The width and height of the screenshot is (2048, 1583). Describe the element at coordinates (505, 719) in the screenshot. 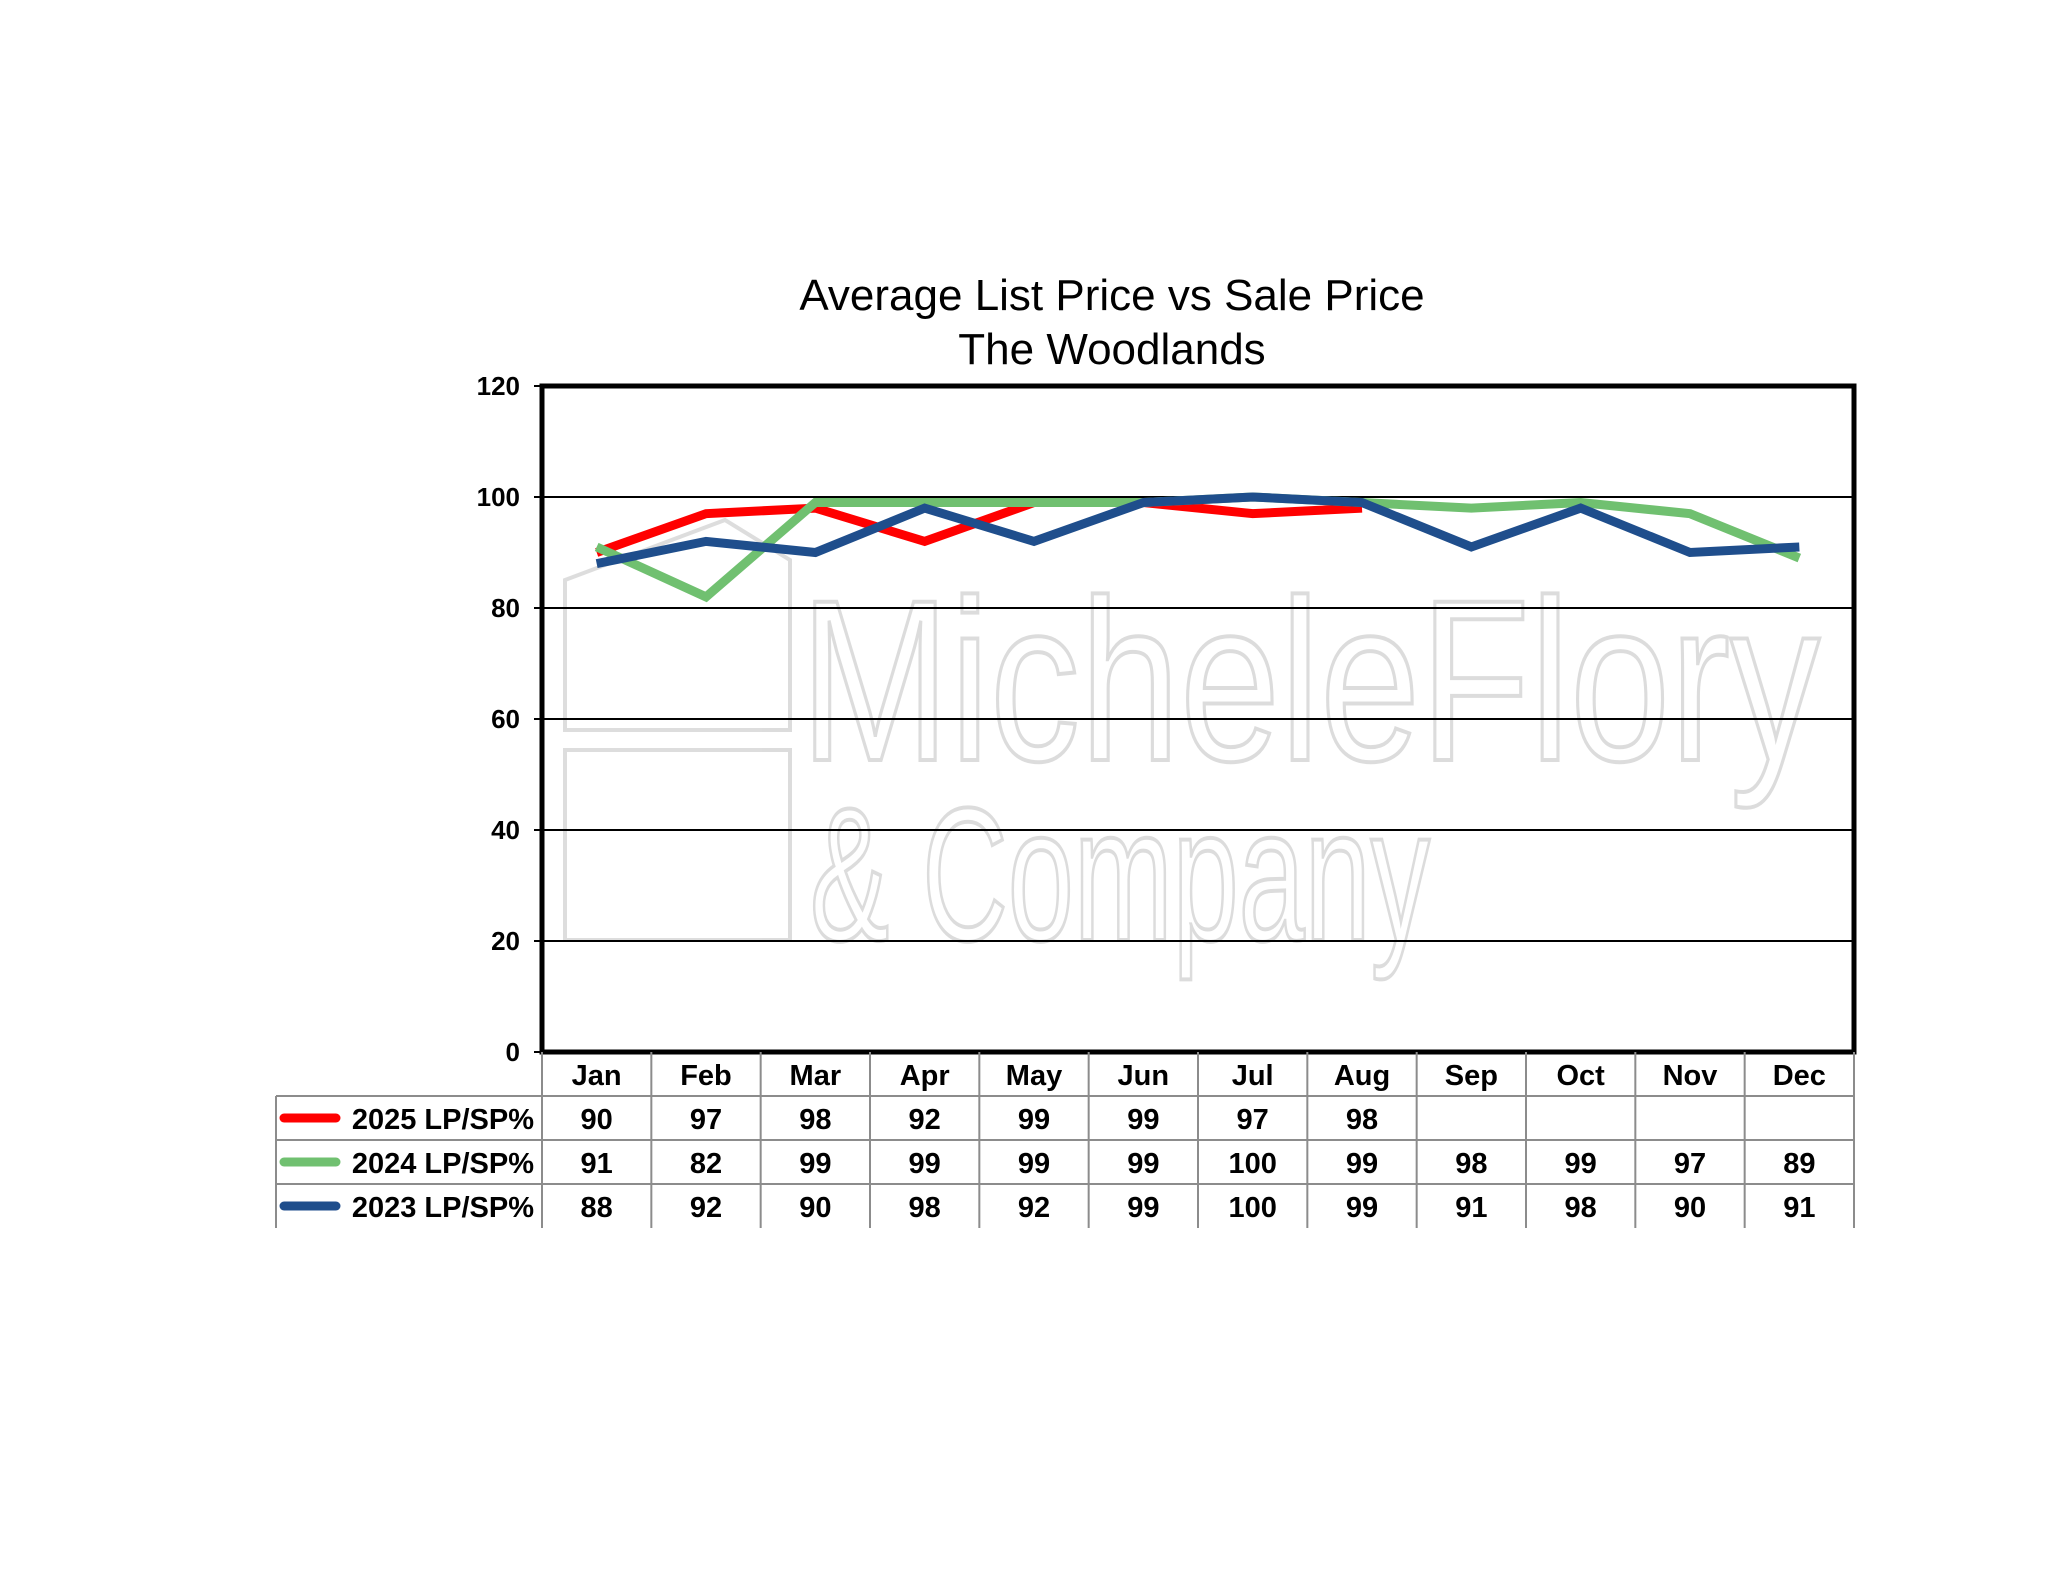

I see `y-tick-label: 60` at that location.